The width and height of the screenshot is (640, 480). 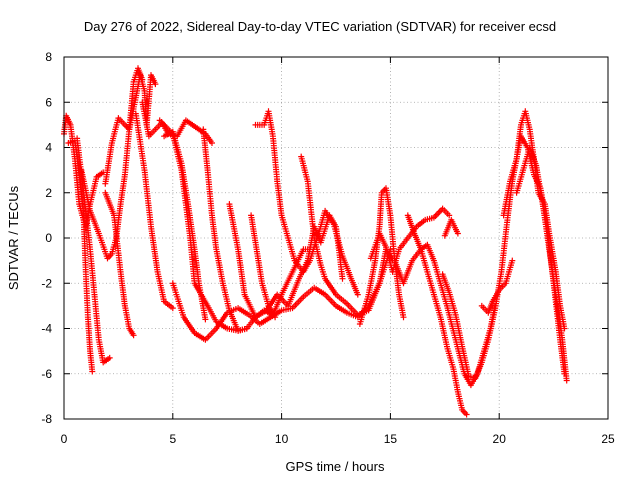 I want to click on x-axis-label: GPS time / hours, so click(x=335, y=466).